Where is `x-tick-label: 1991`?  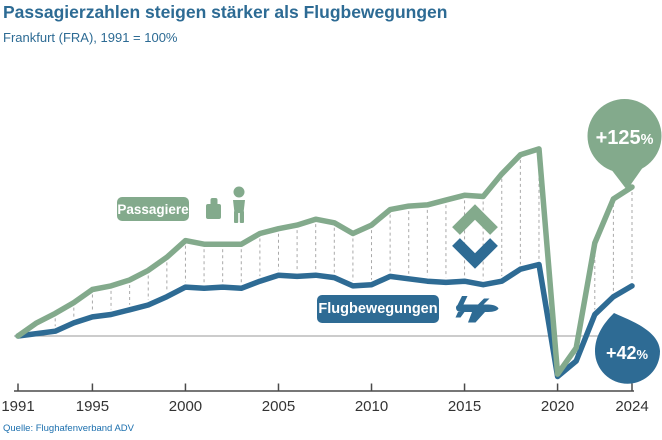
x-tick-label: 1991 is located at coordinates (17, 406).